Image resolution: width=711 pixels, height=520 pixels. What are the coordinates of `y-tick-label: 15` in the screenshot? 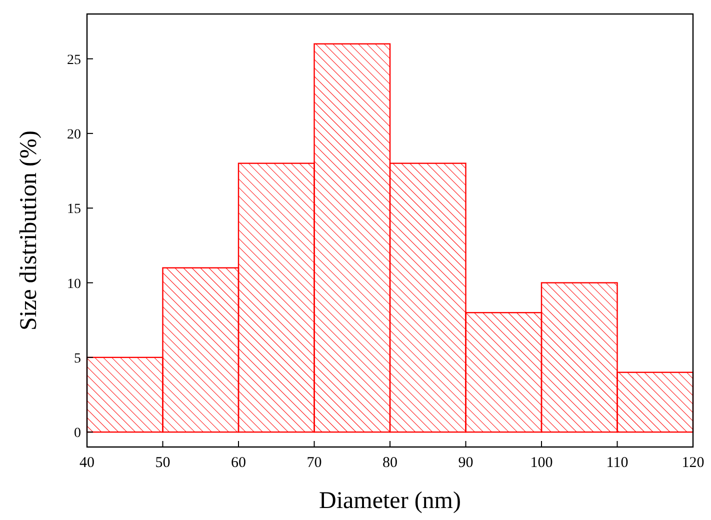 It's located at (74, 210).